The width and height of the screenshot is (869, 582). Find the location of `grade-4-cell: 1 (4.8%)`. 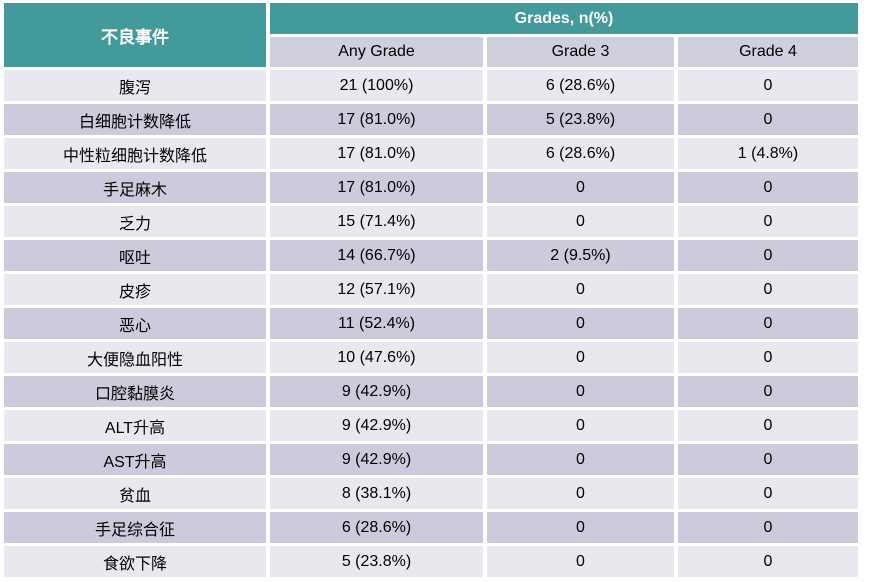

grade-4-cell: 1 (4.8%) is located at coordinates (768, 153).